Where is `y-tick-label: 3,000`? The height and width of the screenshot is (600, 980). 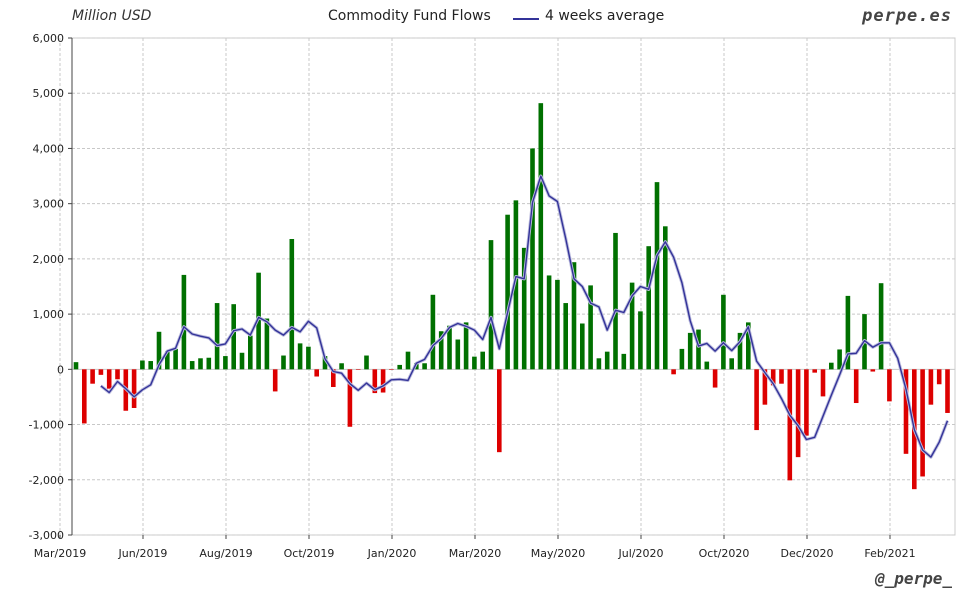 y-tick-label: 3,000 is located at coordinates (49, 204).